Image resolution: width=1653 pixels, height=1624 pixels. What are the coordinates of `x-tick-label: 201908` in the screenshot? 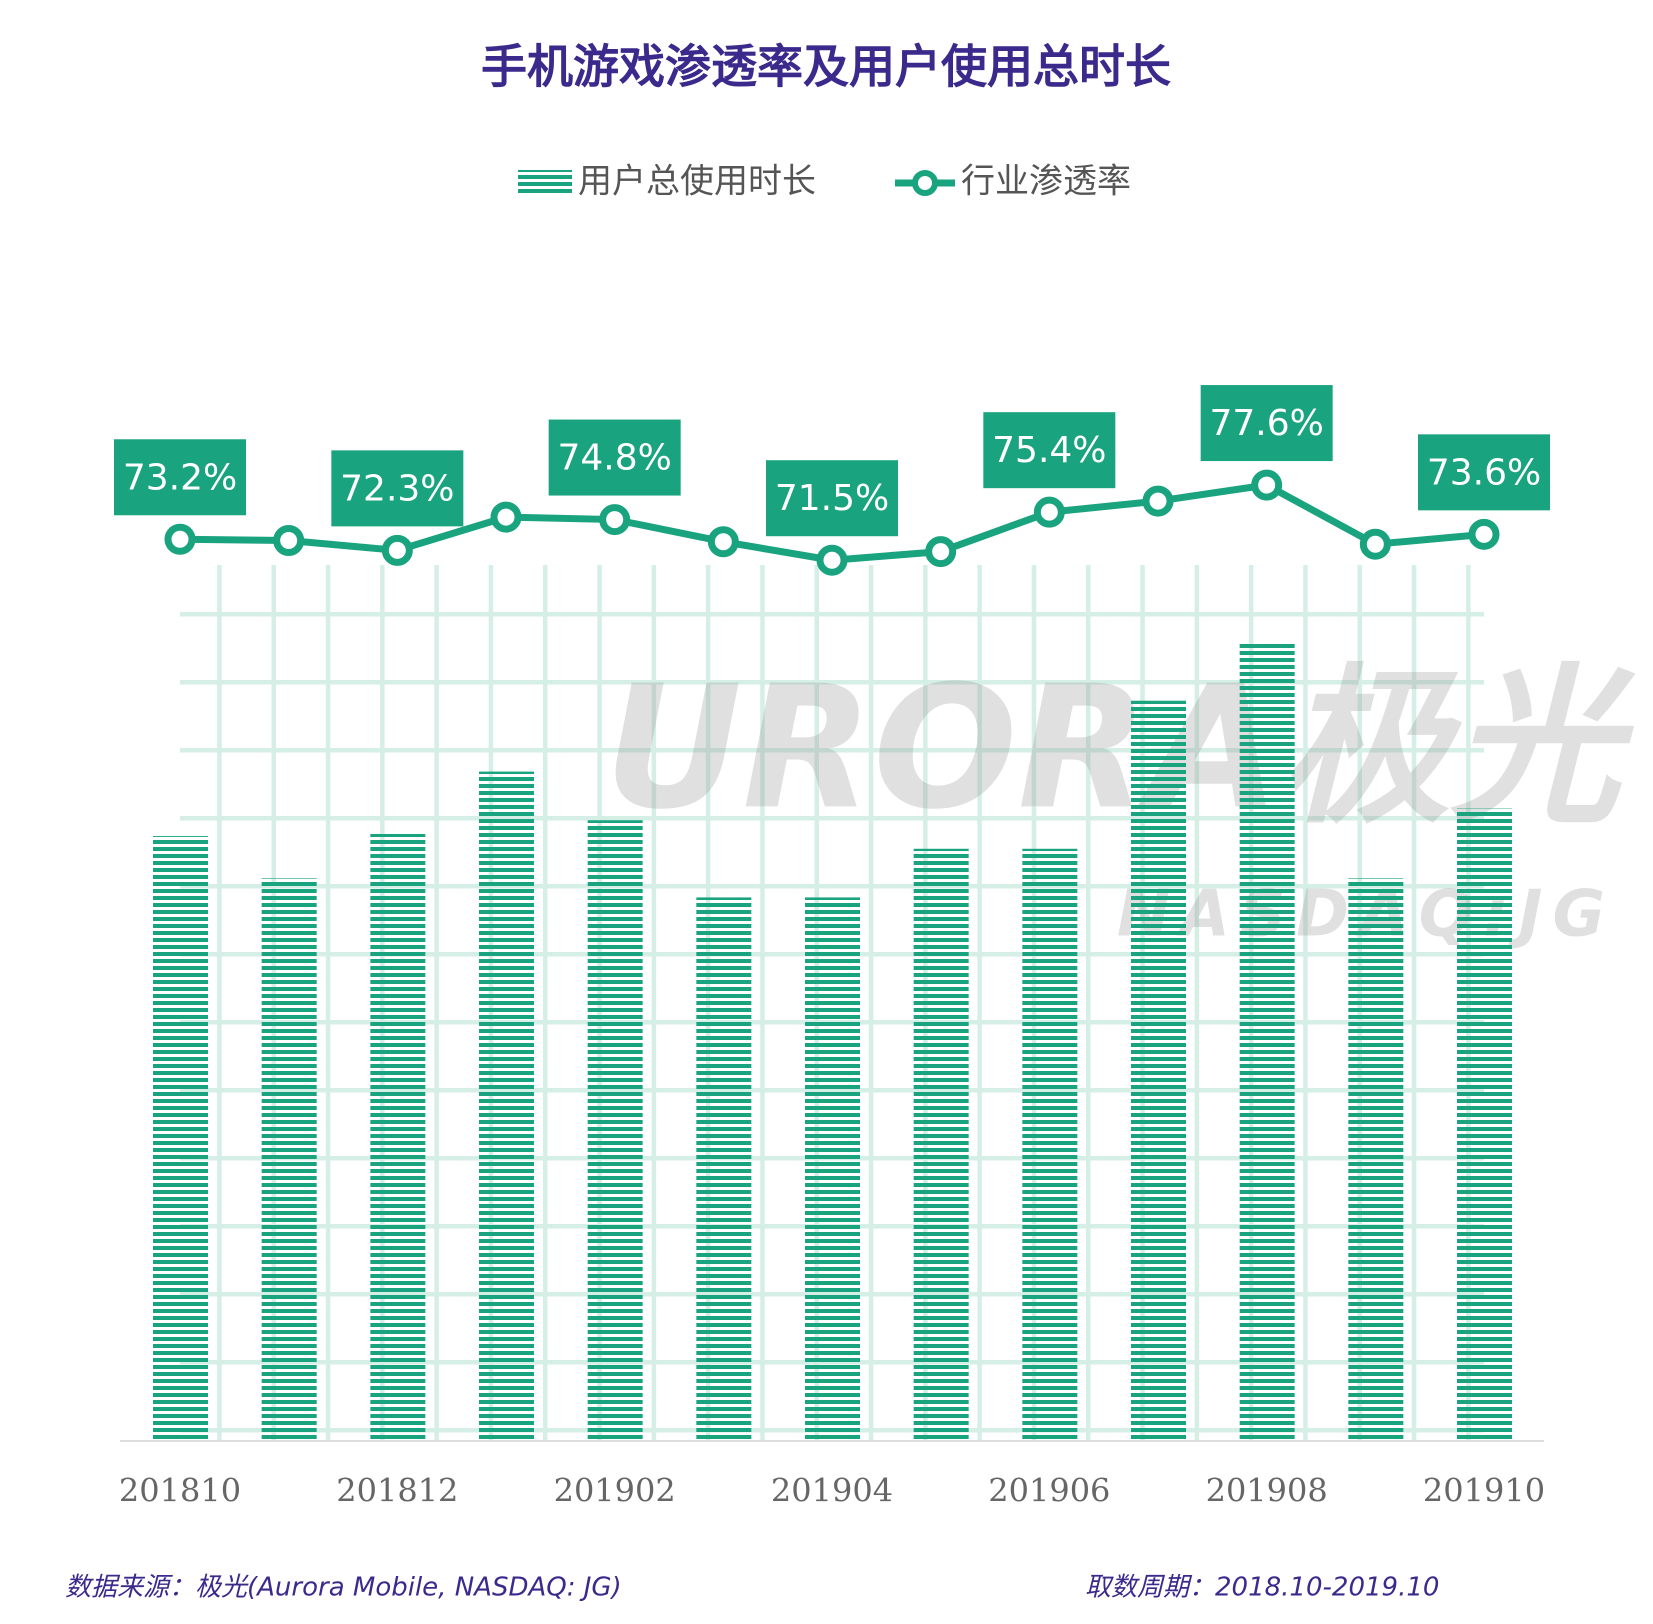 It's located at (1267, 1491).